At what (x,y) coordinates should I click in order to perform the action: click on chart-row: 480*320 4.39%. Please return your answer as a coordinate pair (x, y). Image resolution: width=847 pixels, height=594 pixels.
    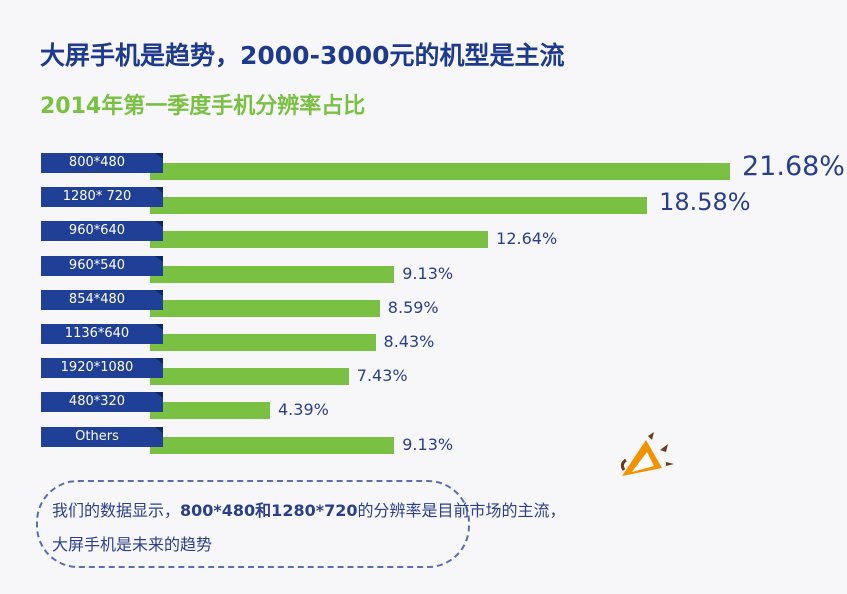
    Looking at the image, I should click on (423, 410).